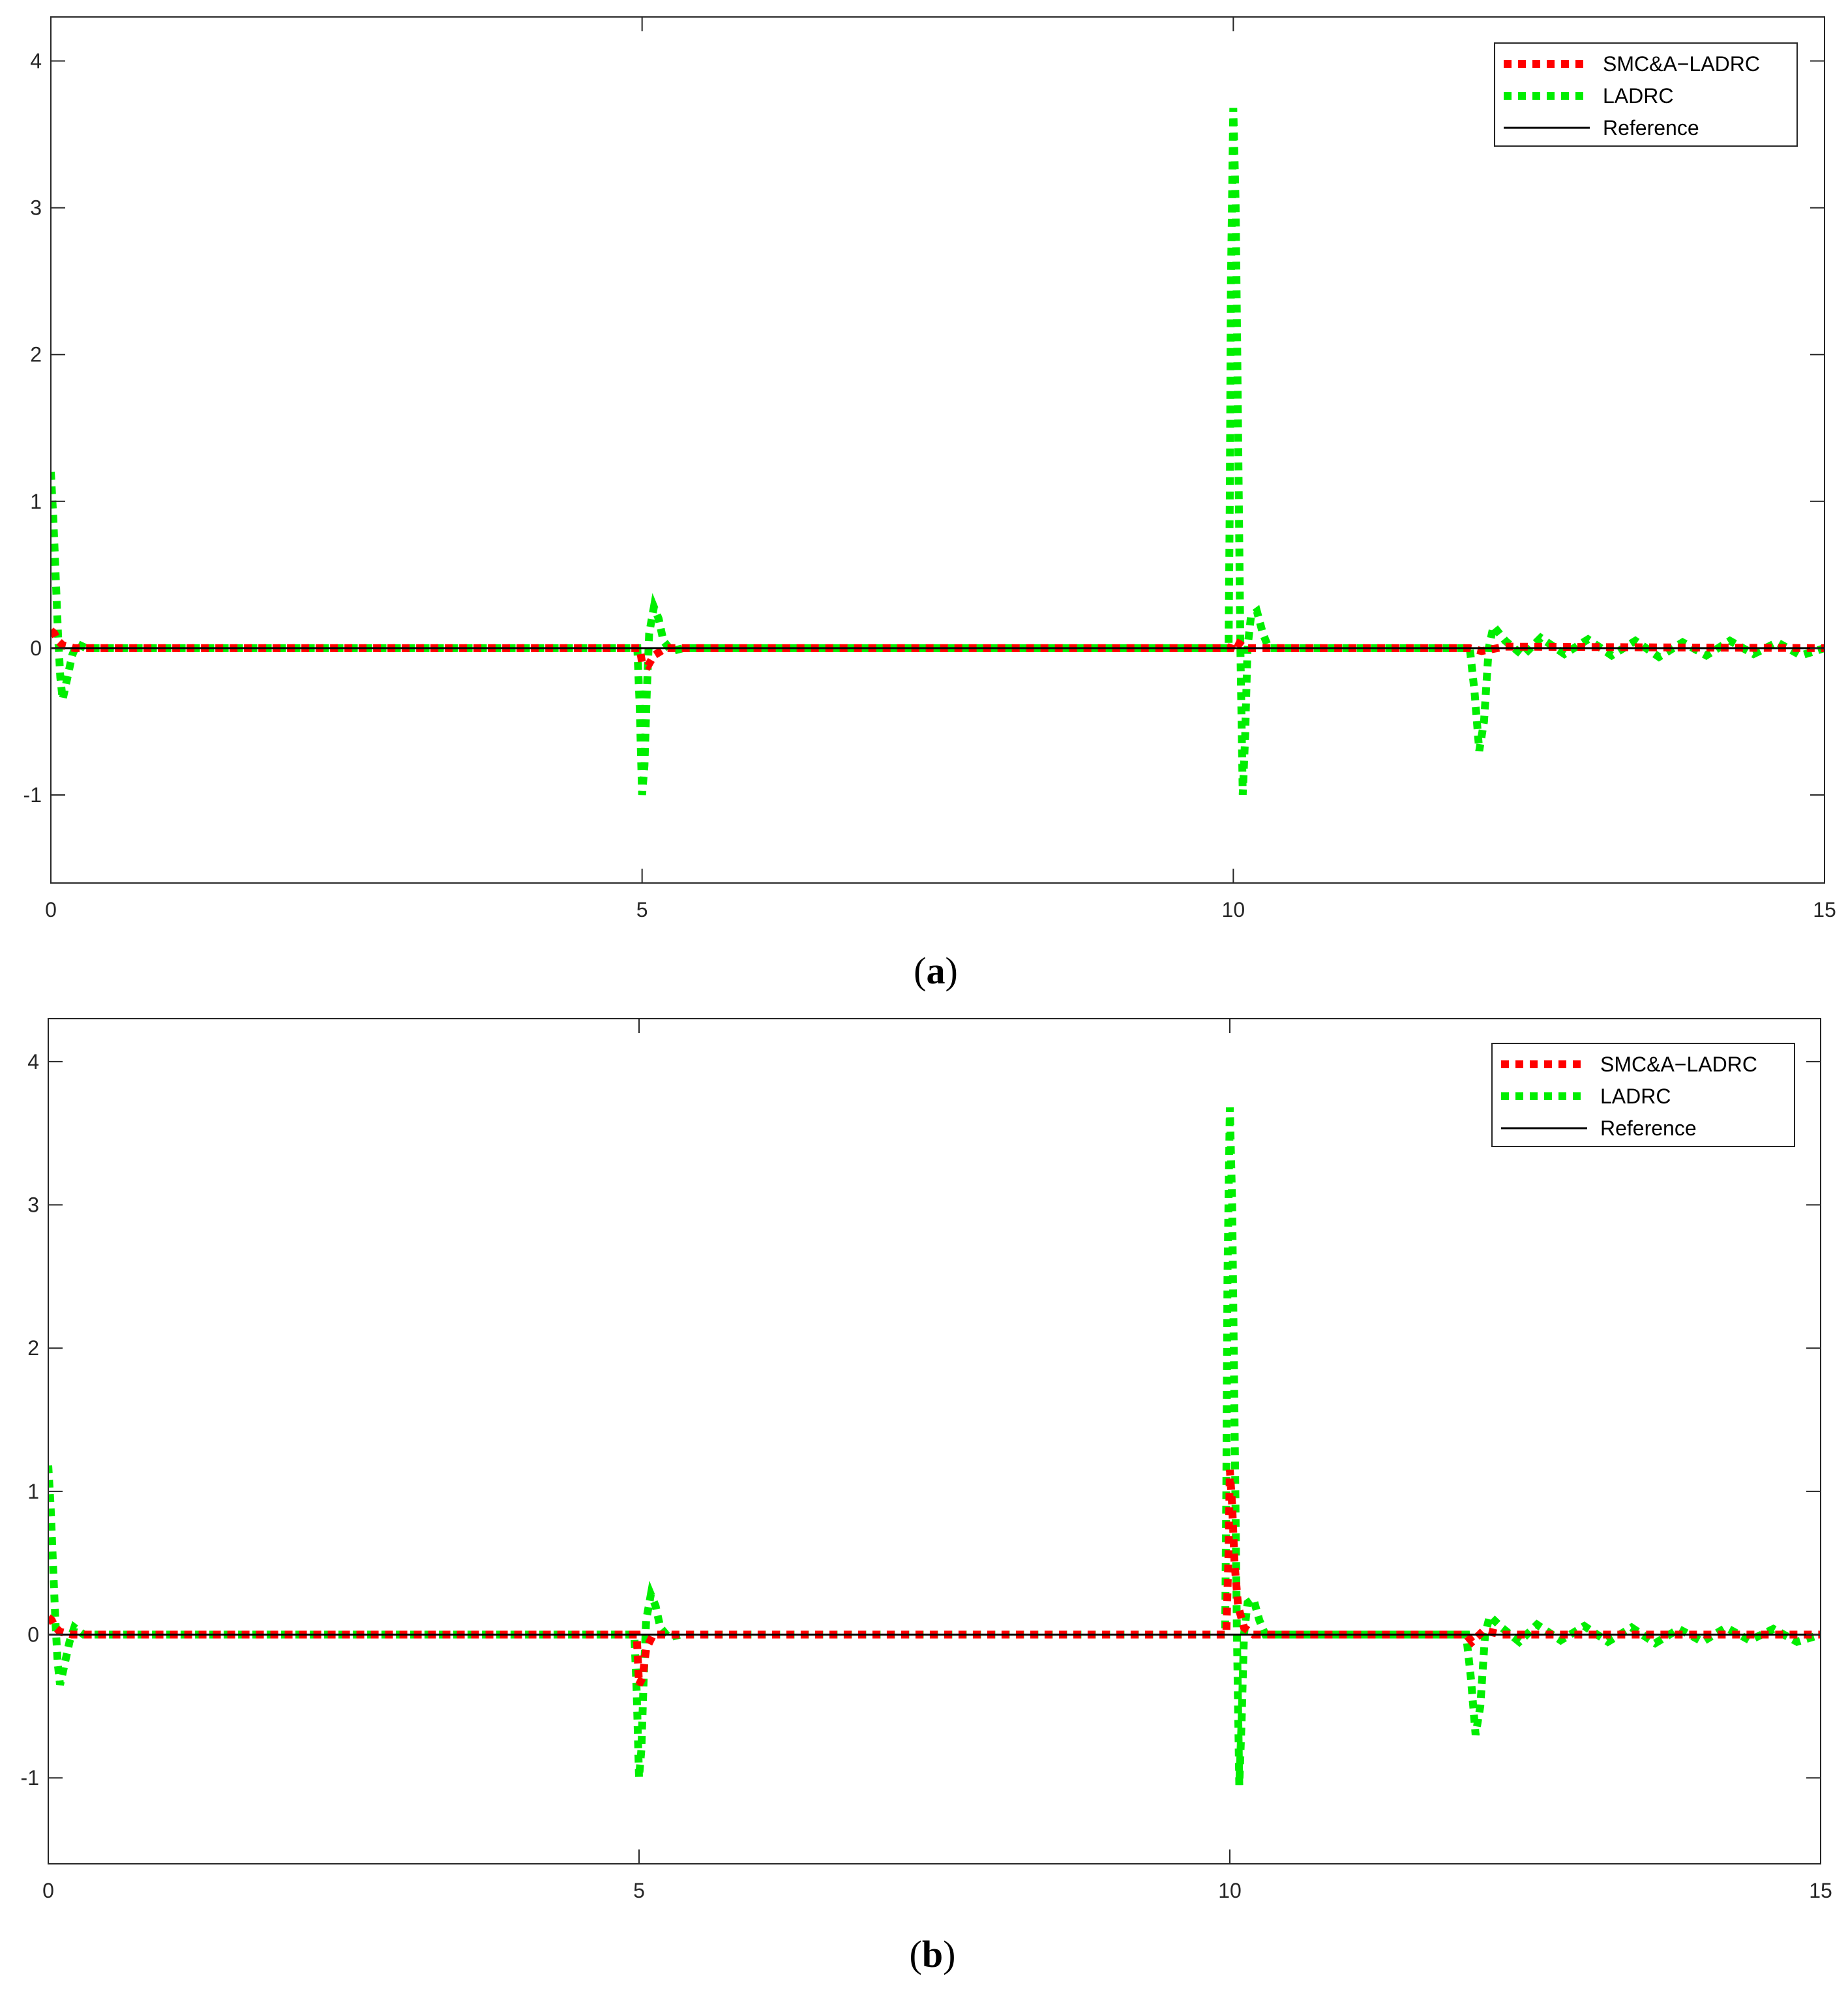  I want to click on caption-letter: b, so click(932, 1954).